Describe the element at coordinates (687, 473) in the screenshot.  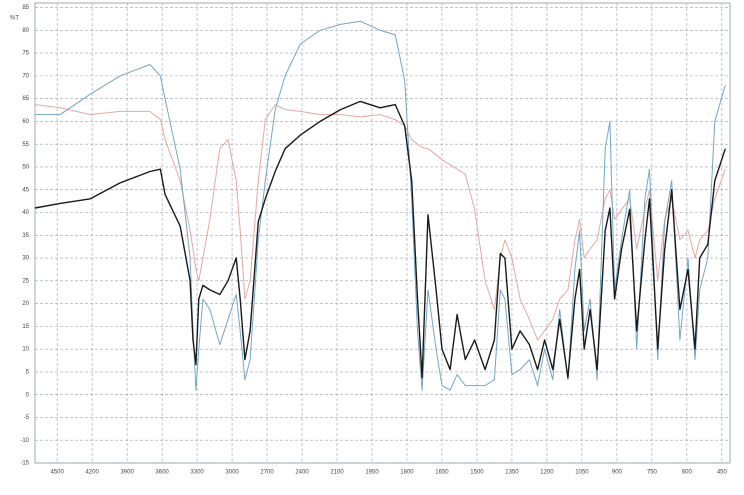
I see `x-tick-label: 600` at that location.